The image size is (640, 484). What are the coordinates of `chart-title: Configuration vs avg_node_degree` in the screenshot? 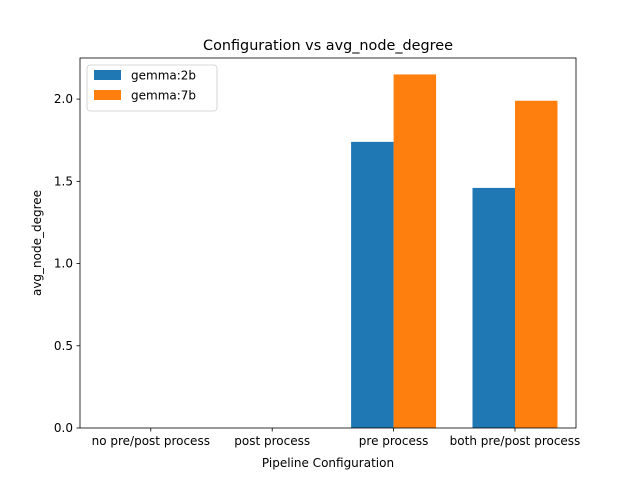 It's located at (328, 46).